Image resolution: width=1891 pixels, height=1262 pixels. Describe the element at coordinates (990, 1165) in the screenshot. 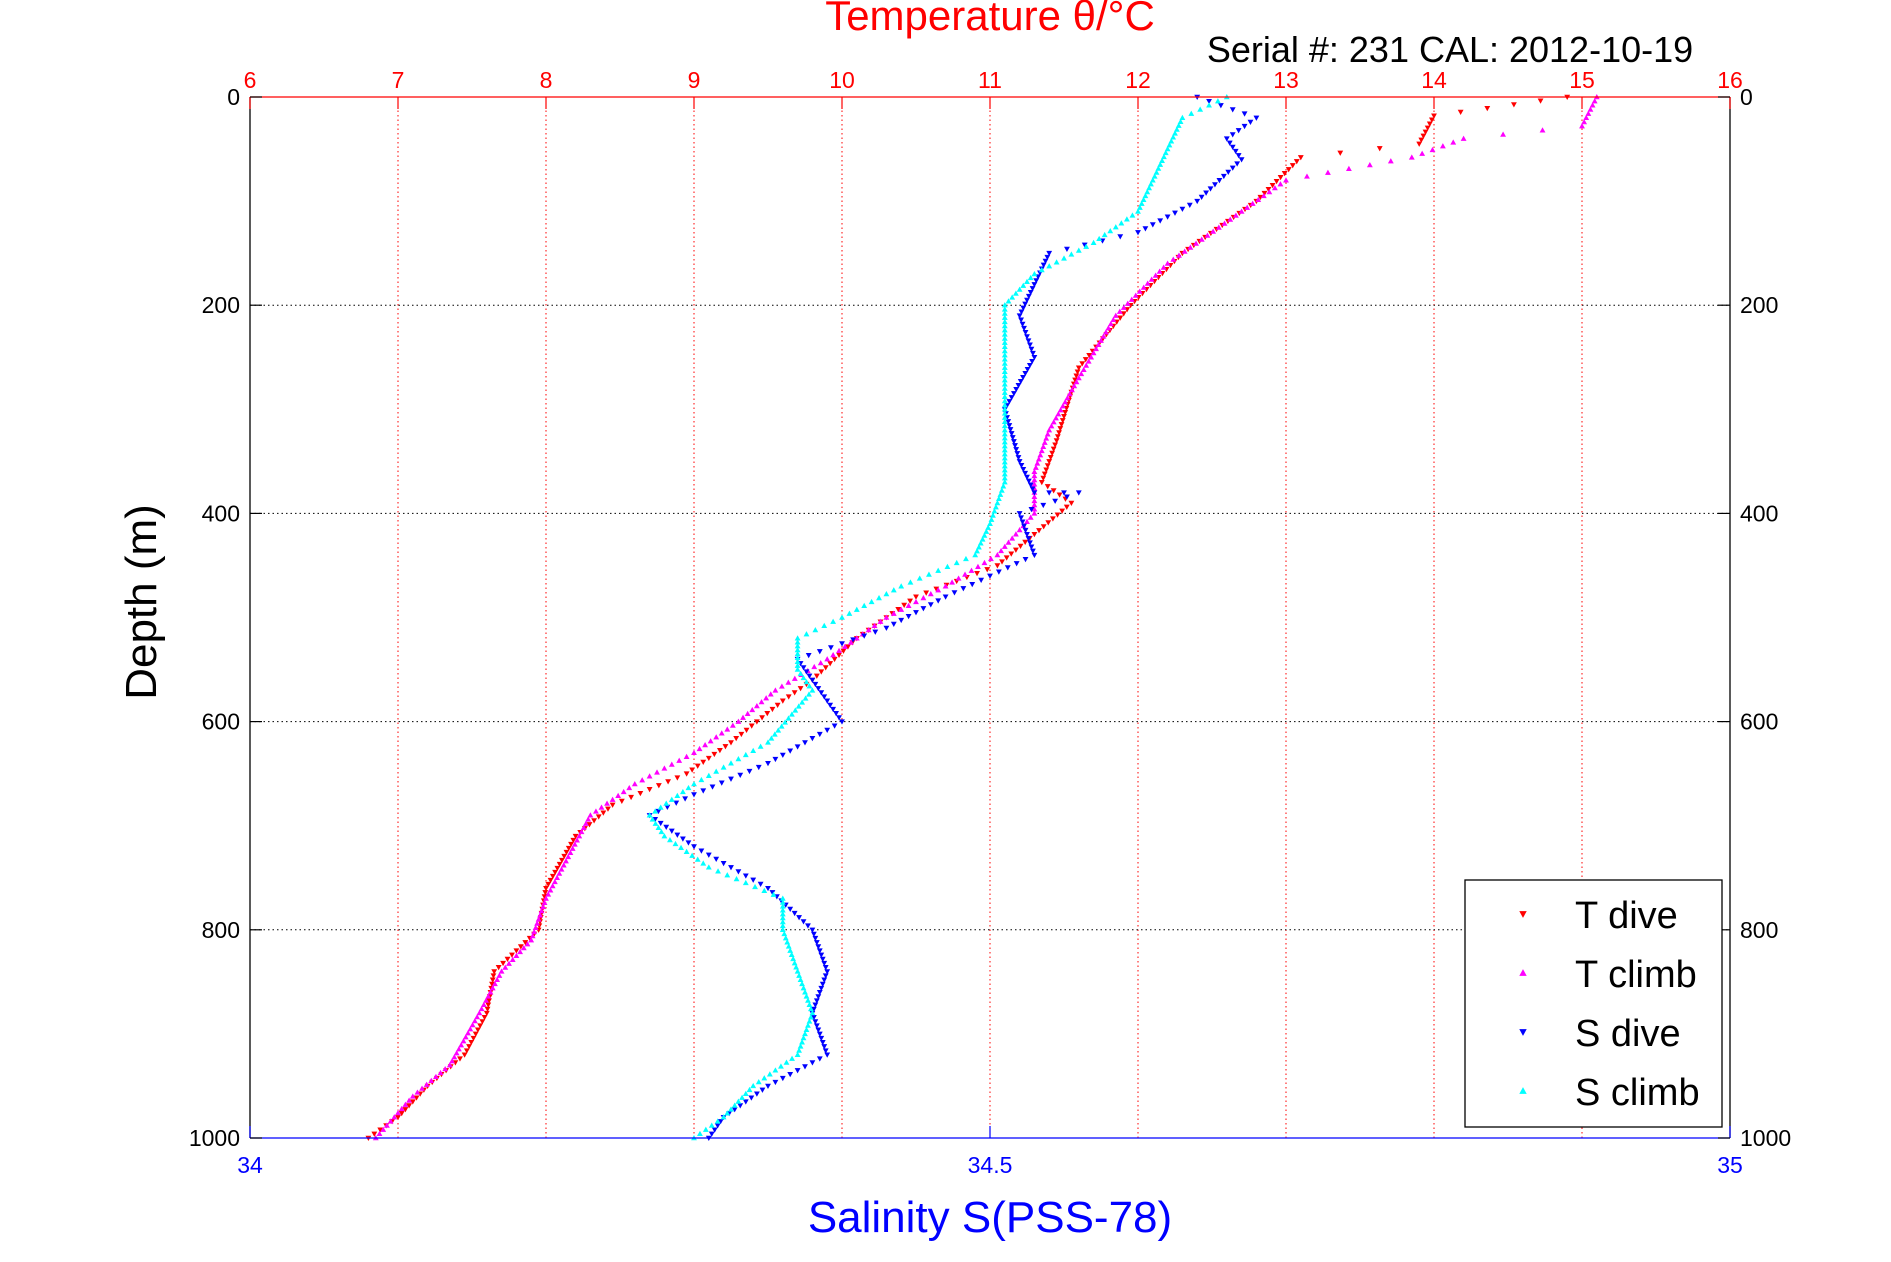

I see `tick-label-salinity: 34.5` at that location.